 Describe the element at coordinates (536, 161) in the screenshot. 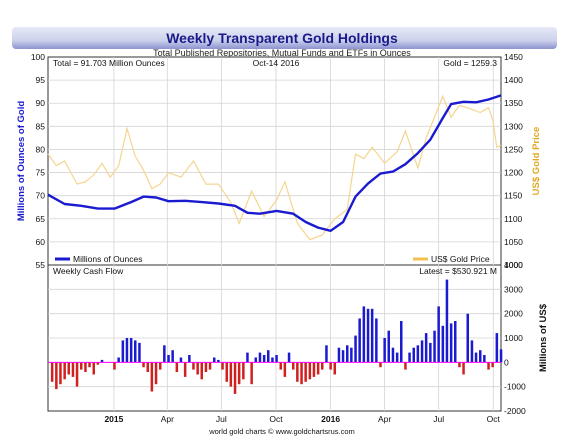

I see `right-axis-title: US$ Gold Price` at that location.